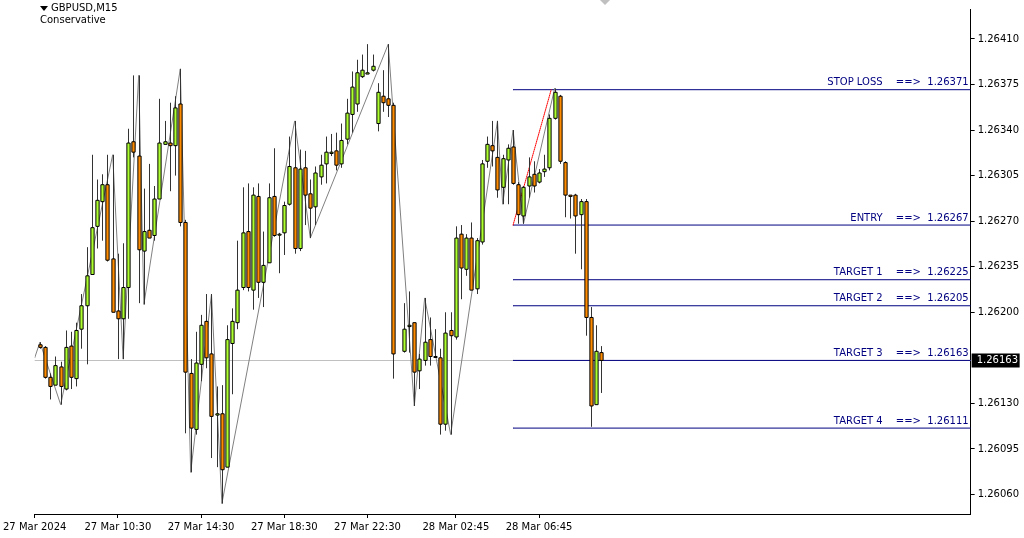 This screenshot has width=1024, height=538. I want to click on y-tick-label: 1.26340, so click(998, 129).